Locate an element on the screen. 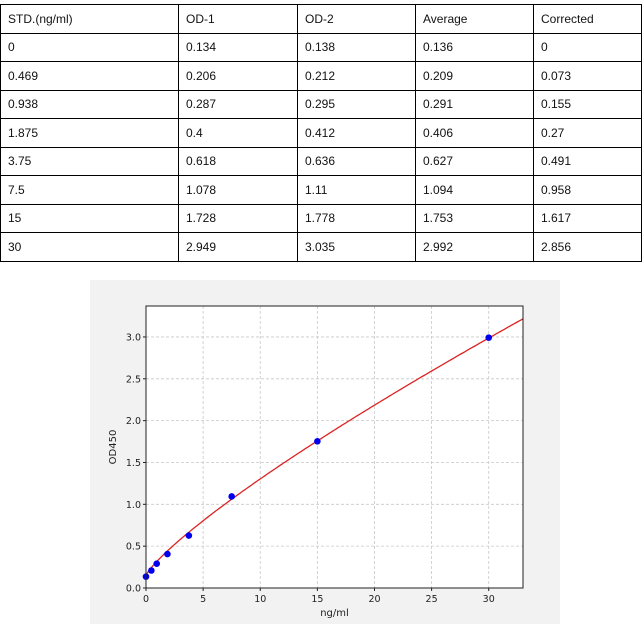 The width and height of the screenshot is (642, 624). table-cell: 7.5 is located at coordinates (89, 190).